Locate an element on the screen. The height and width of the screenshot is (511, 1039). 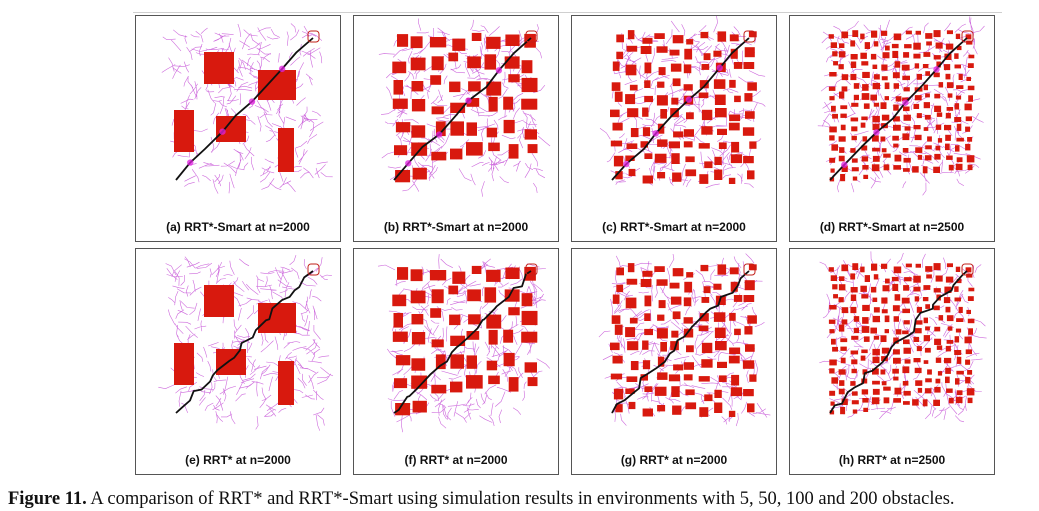
goal-marker is located at coordinates (531, 269).